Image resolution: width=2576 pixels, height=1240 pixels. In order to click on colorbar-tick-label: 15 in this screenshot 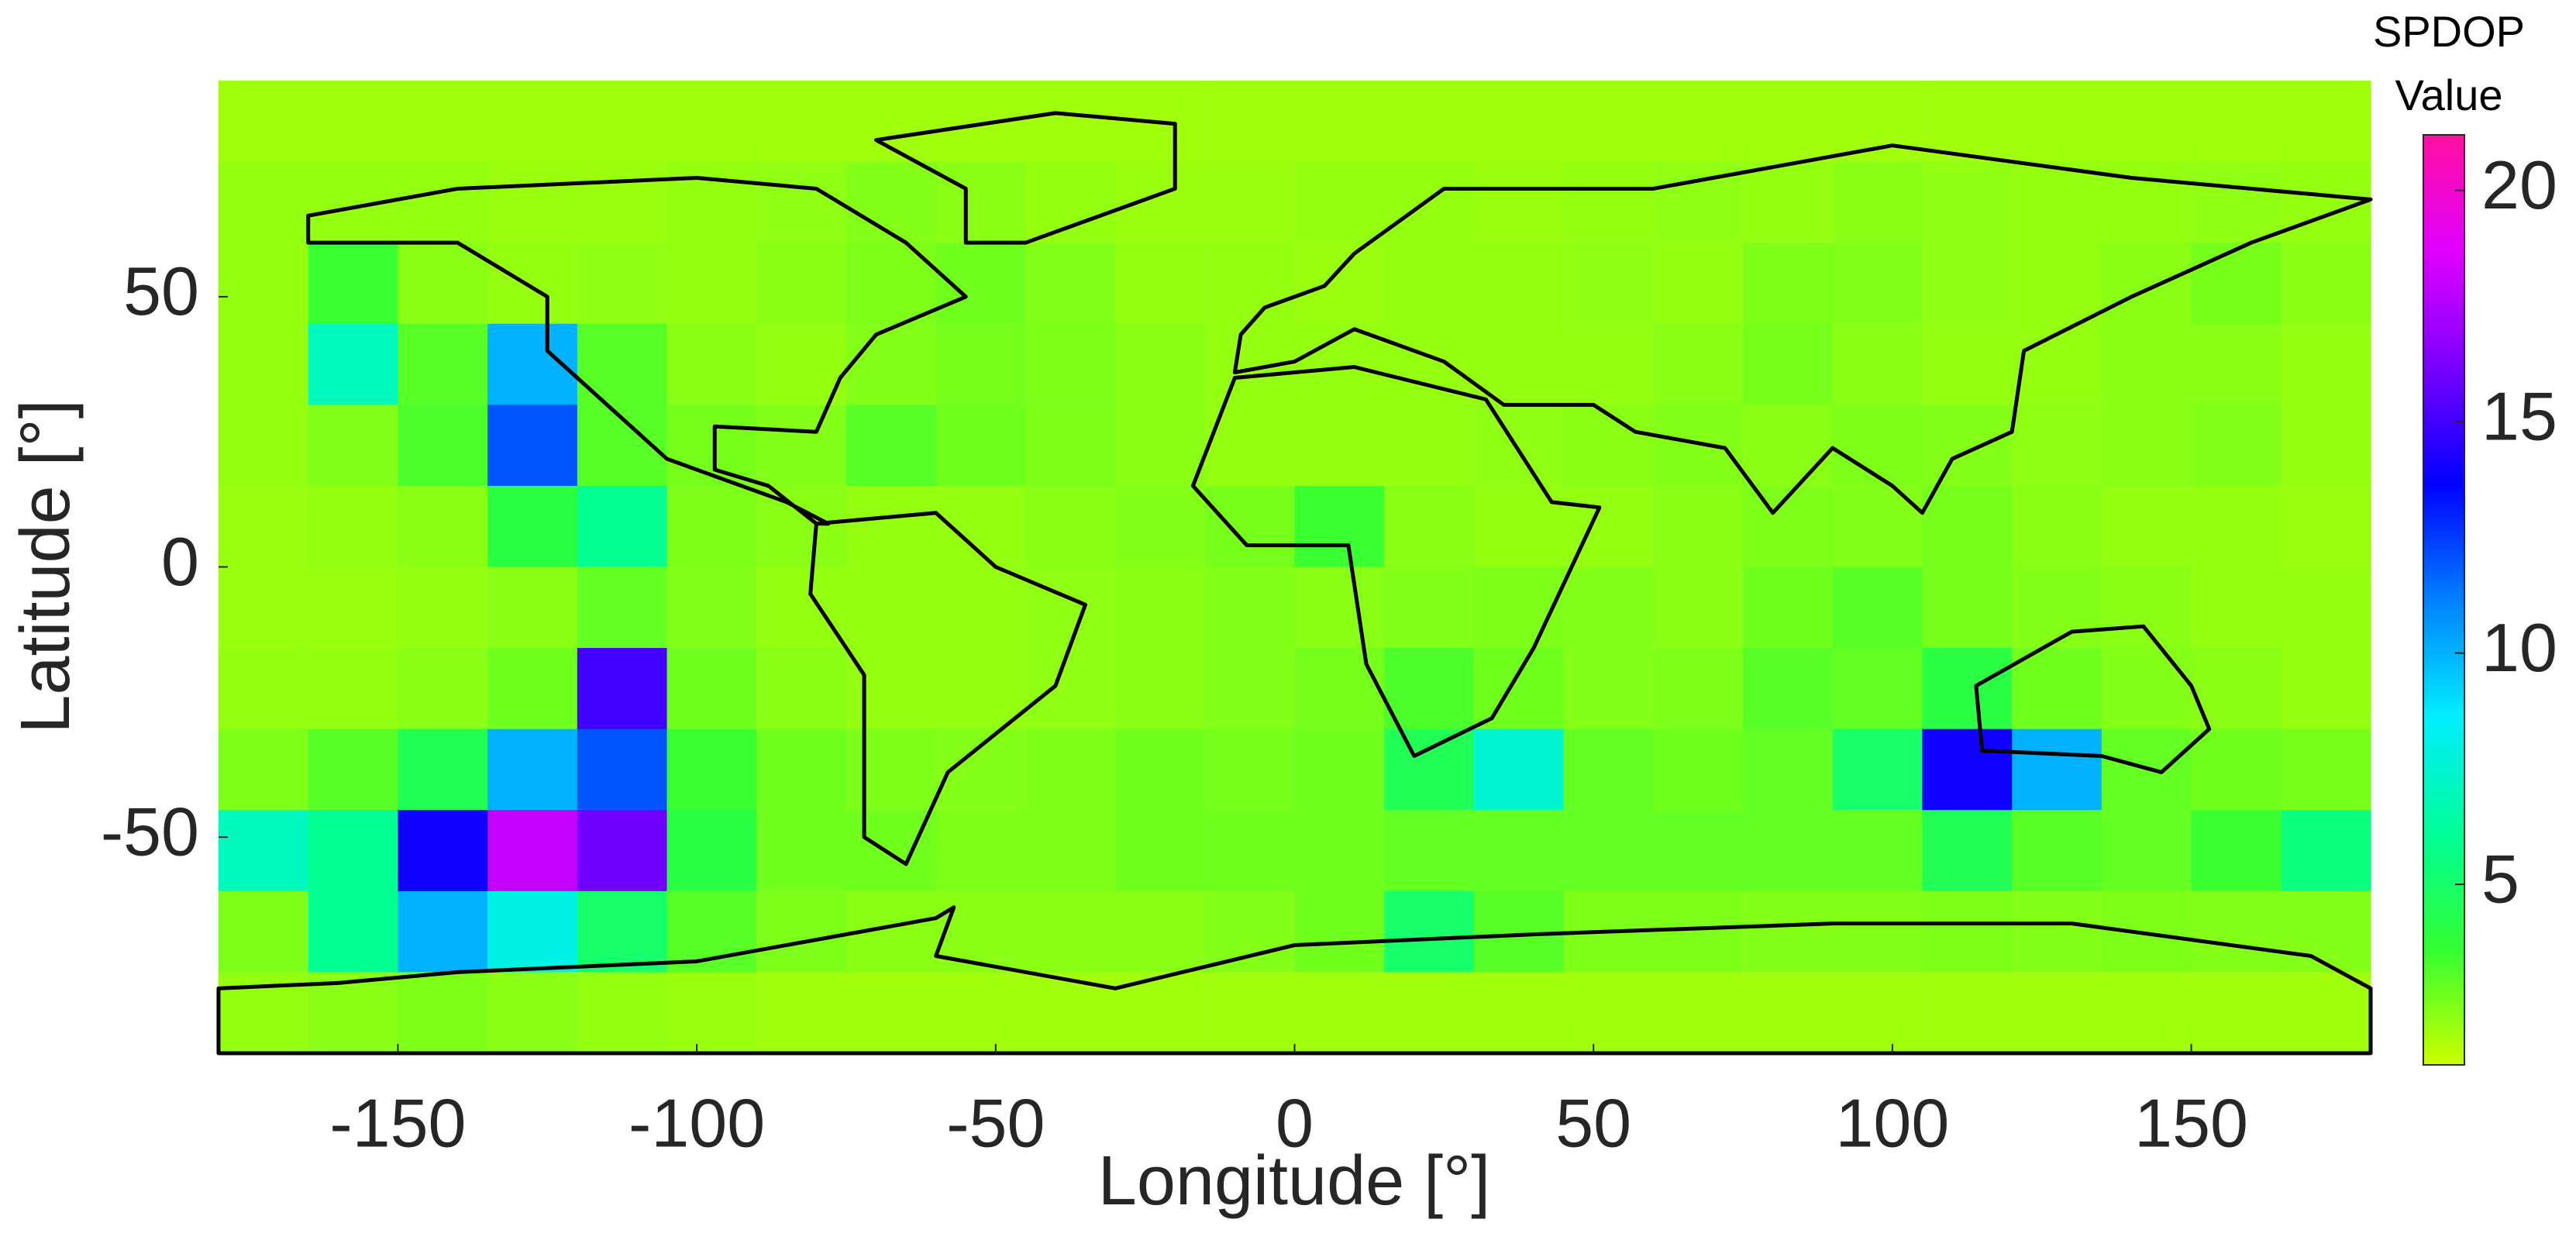, I will do `click(2519, 415)`.